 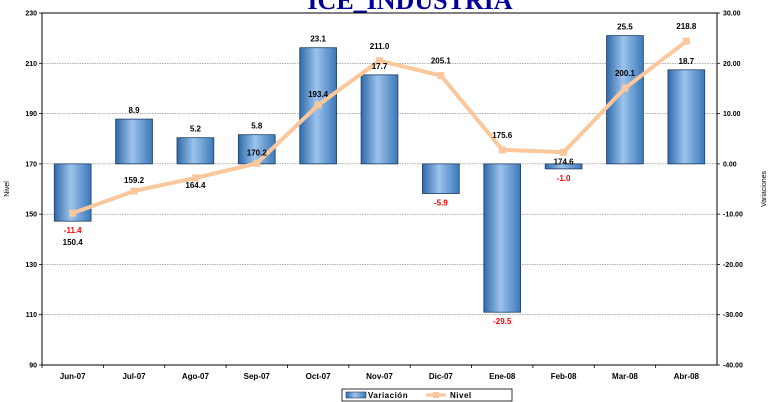 What do you see at coordinates (733, 315) in the screenshot?
I see `y-right-tick-label: -30.00` at bounding box center [733, 315].